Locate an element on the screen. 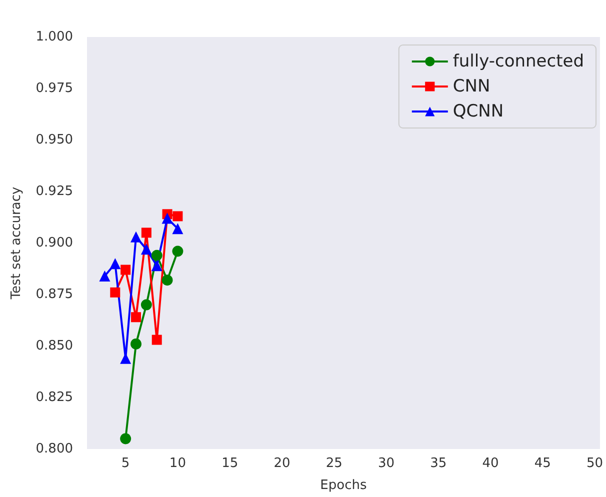  x-axis-title: Epochs is located at coordinates (343, 485).